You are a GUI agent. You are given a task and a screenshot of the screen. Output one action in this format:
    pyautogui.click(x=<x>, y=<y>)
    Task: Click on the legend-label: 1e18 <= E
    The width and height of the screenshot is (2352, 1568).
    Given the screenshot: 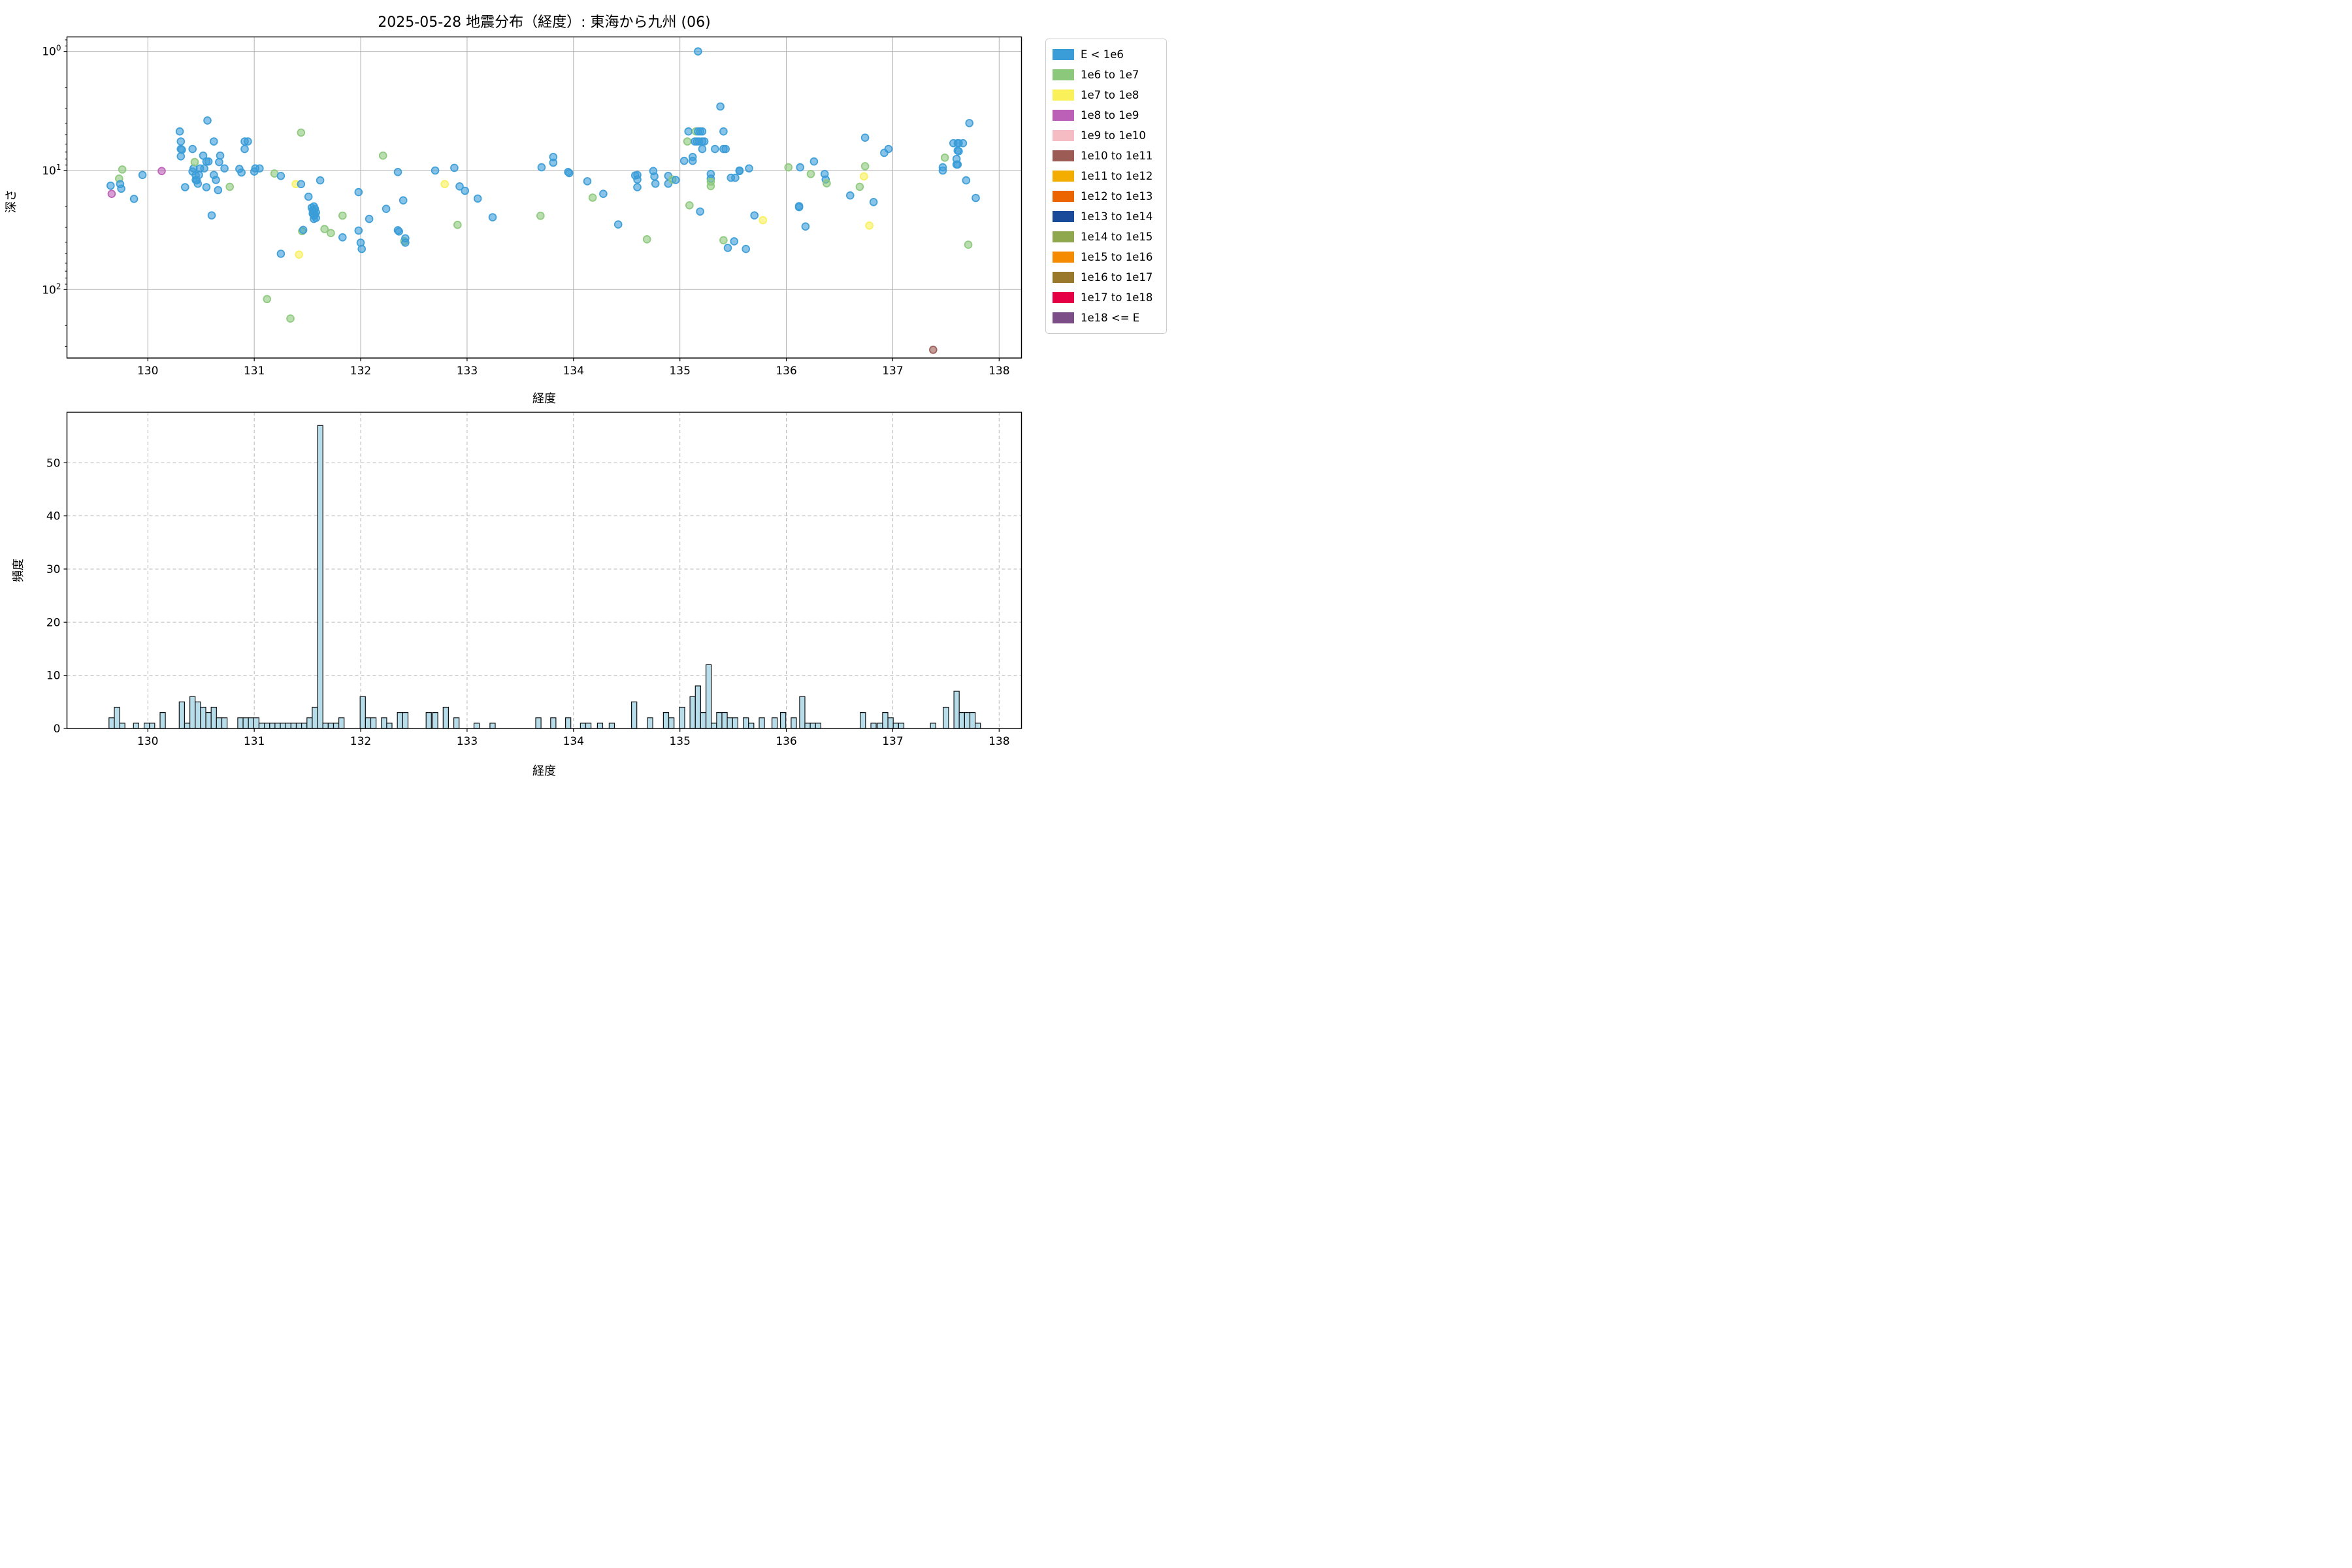 What is the action you would take?
    pyautogui.click(x=1110, y=318)
    